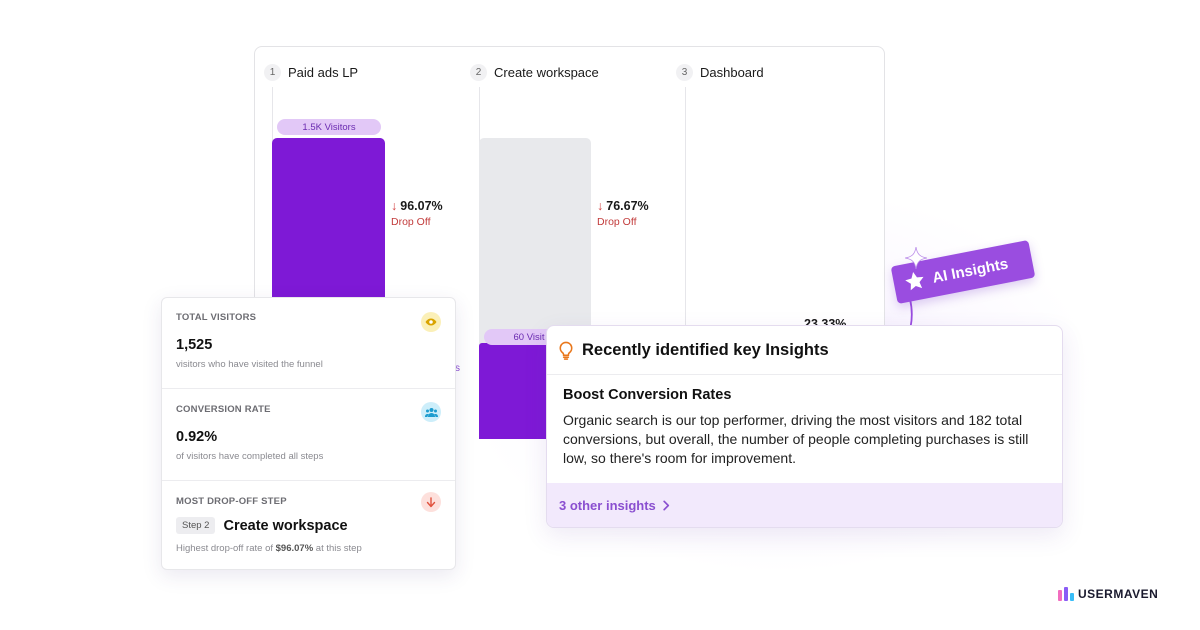  What do you see at coordinates (250, 456) in the screenshot?
I see `stat-sub: of visitors have completed all steps` at bounding box center [250, 456].